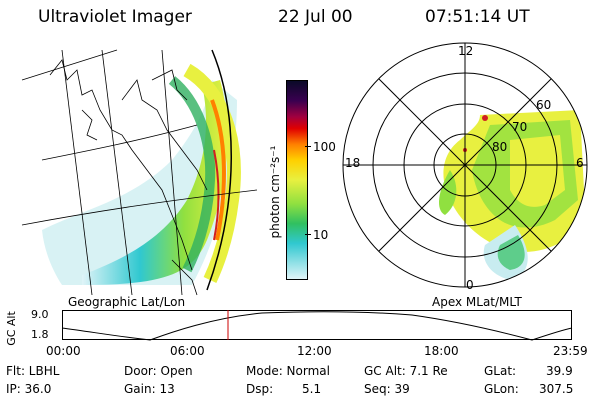 Image resolution: width=600 pixels, height=400 pixels. I want to click on timeline-xtick-0: 00:00, so click(63, 351).